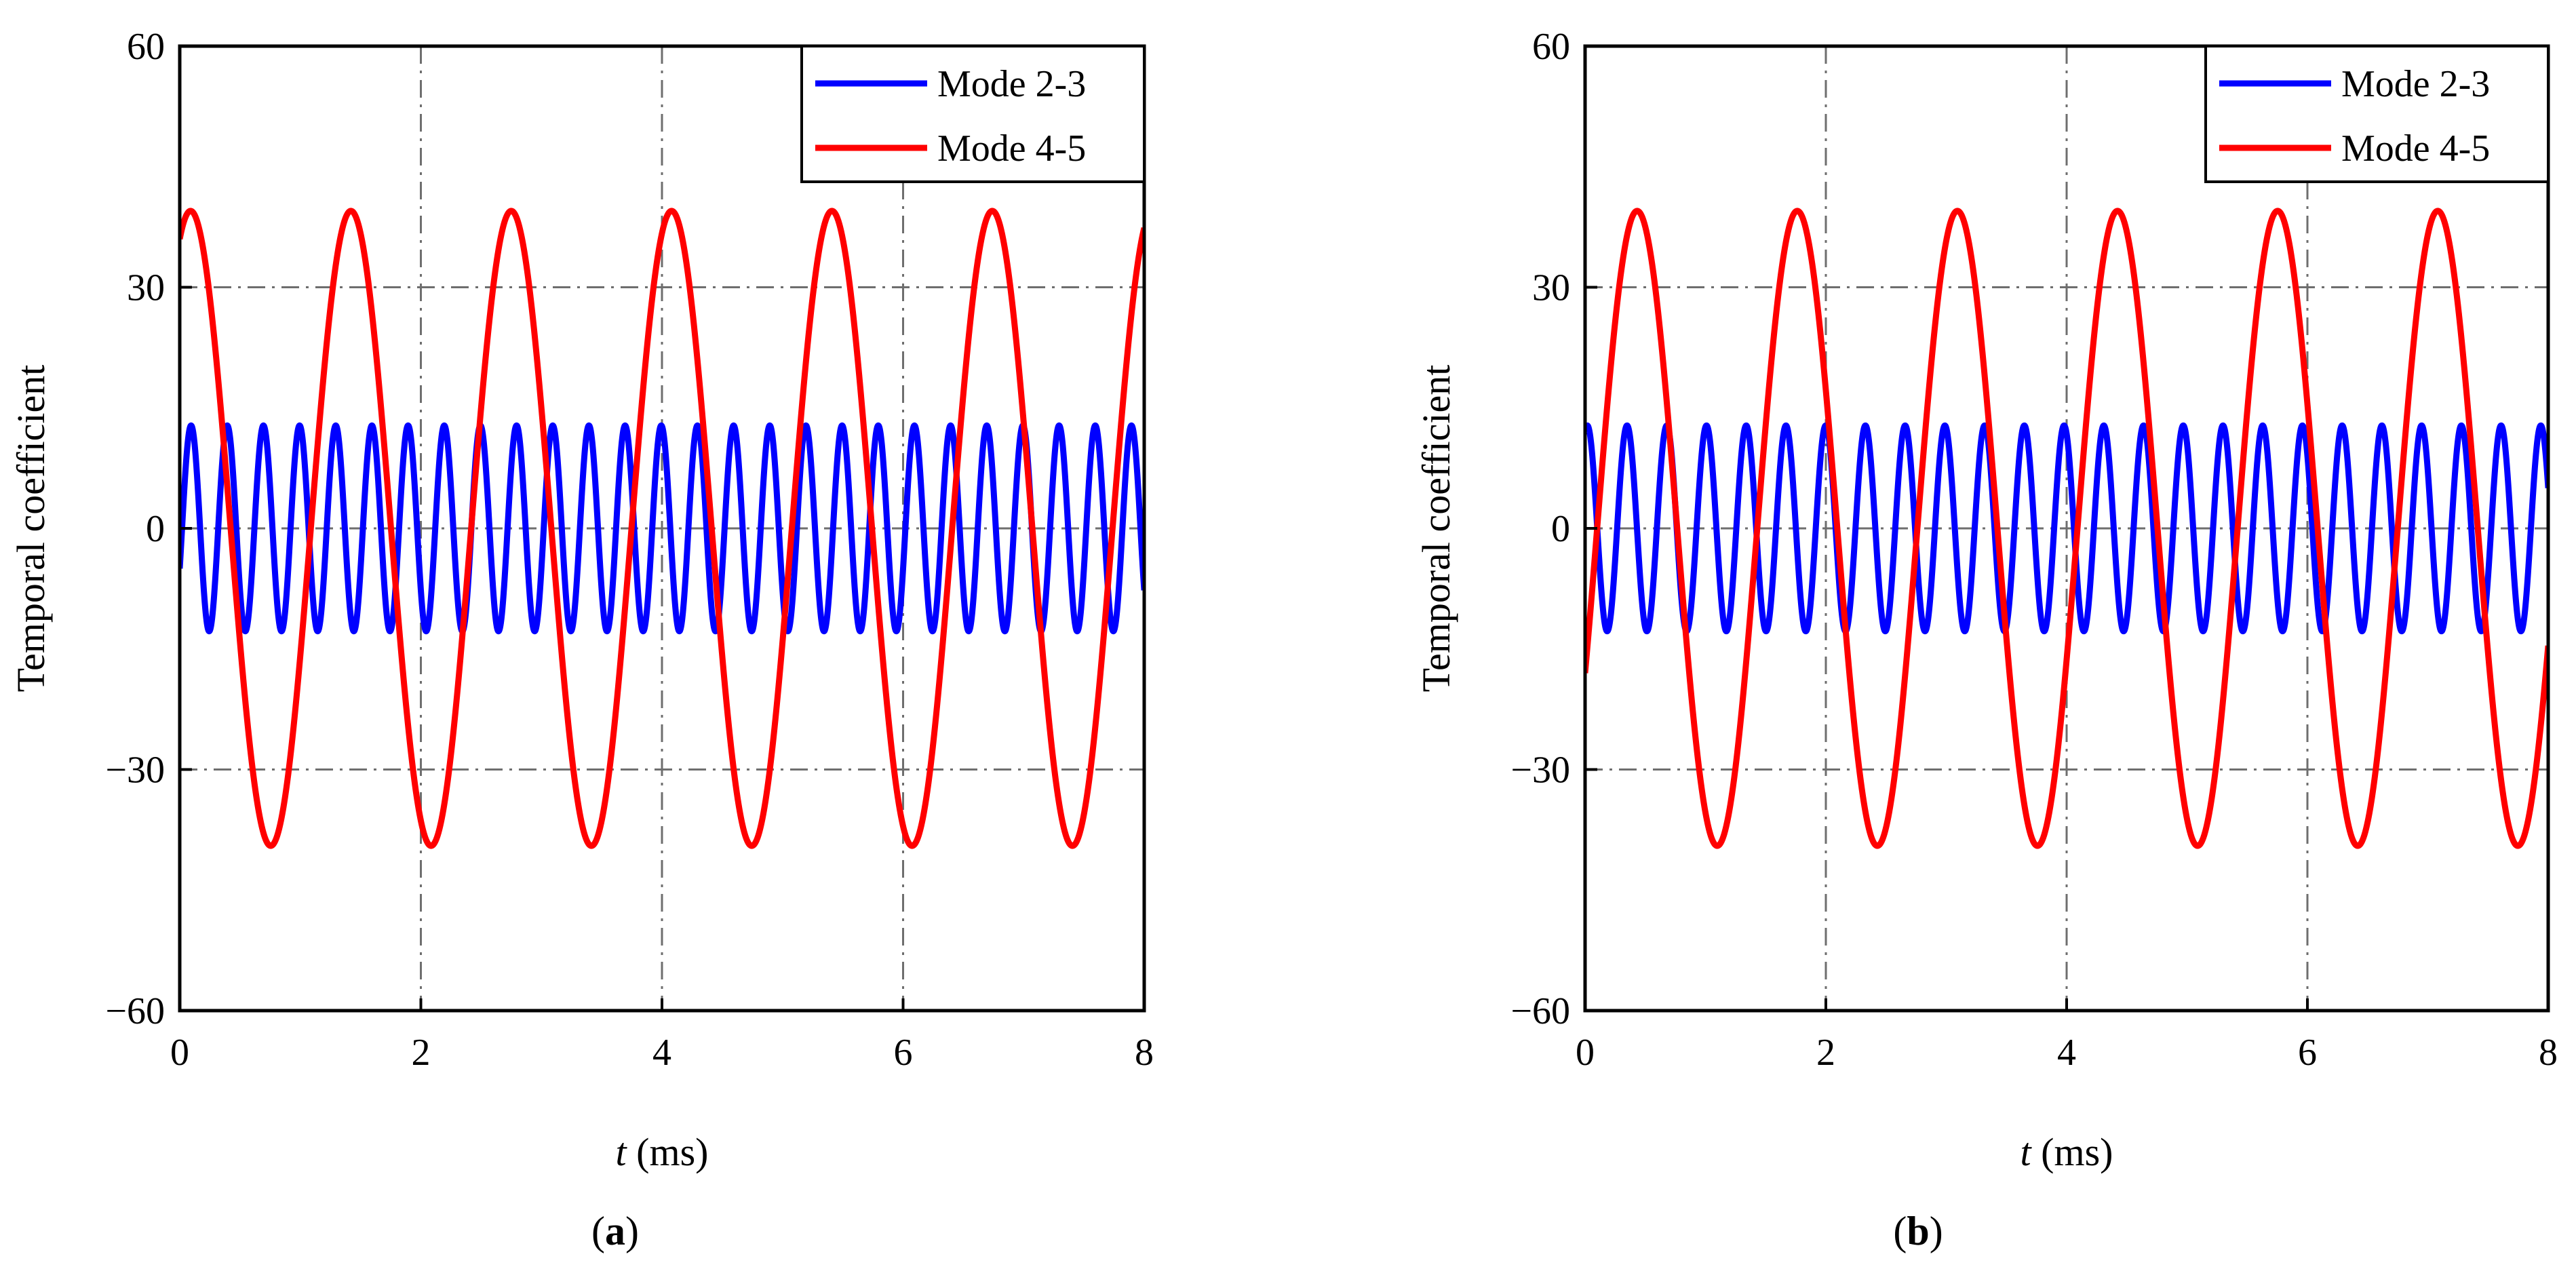  I want to click on panel-label-letter: b, so click(1918, 1231).